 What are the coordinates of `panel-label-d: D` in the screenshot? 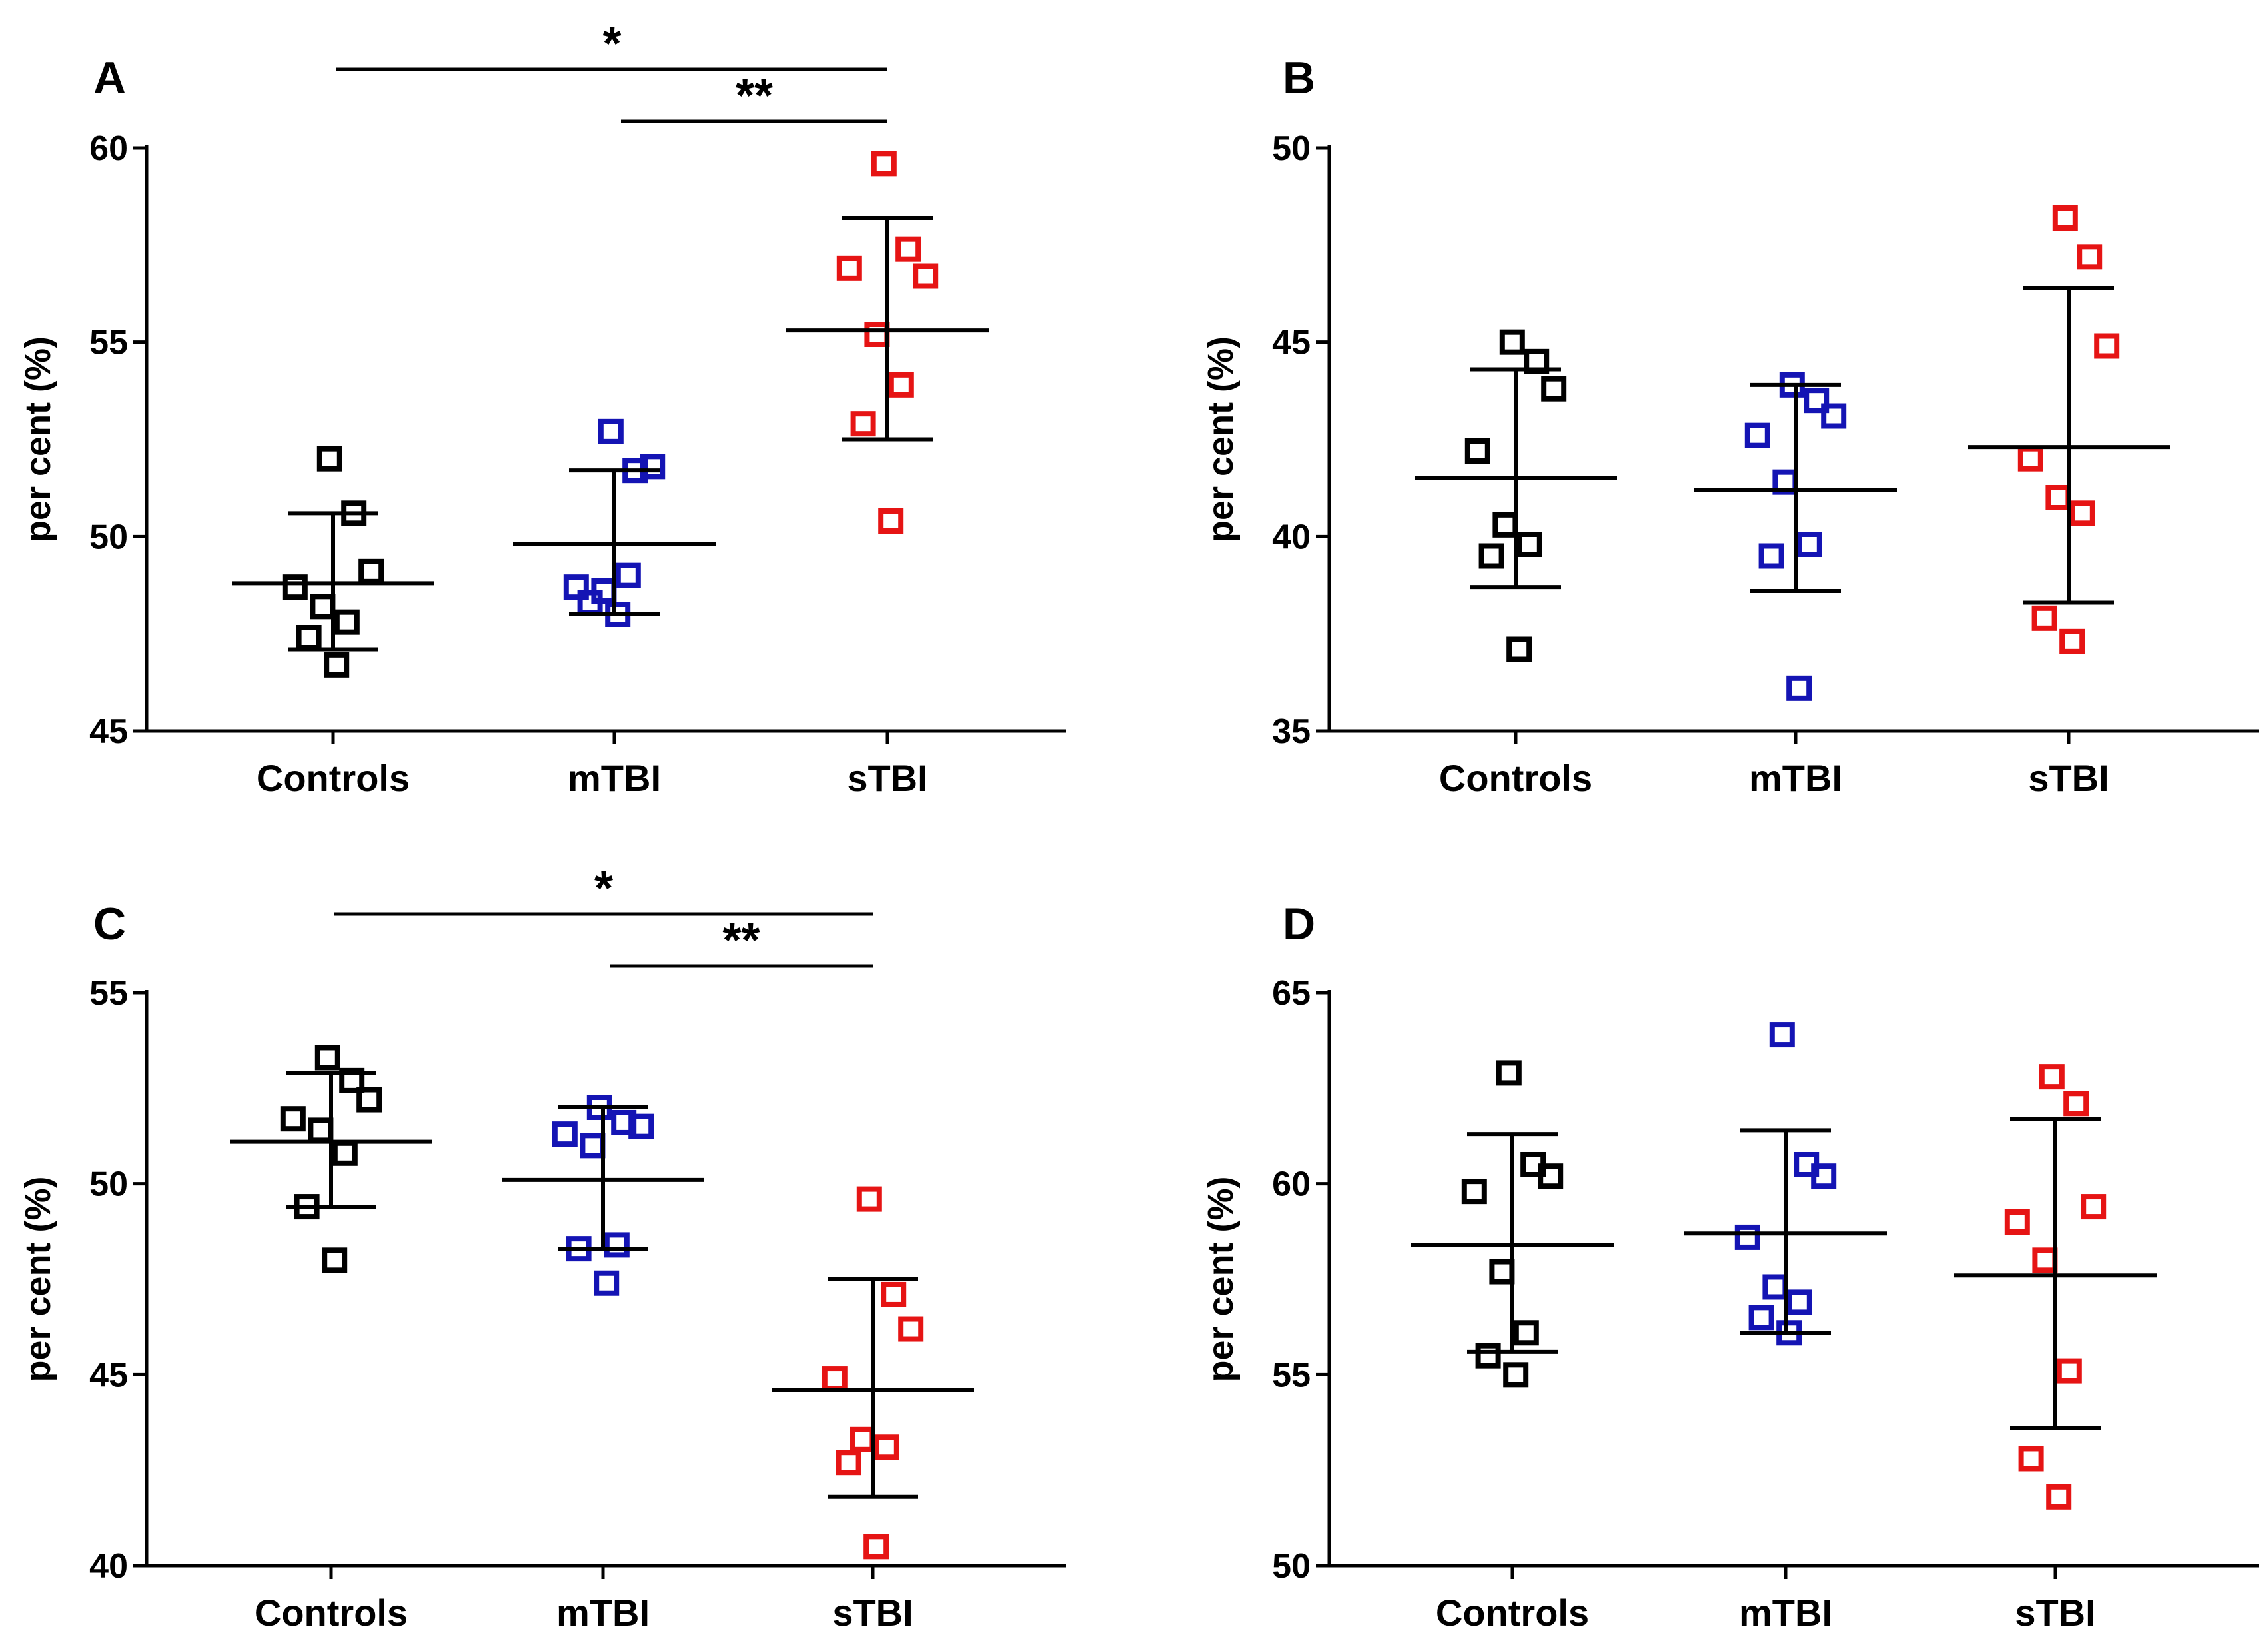 It's located at (1299, 924).